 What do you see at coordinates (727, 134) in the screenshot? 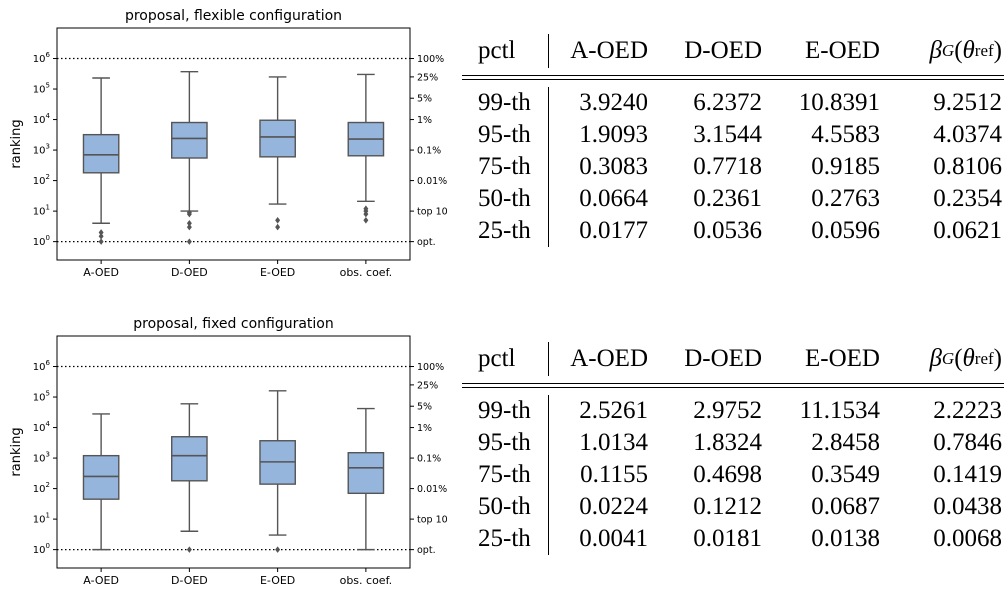
I see `table-cell: 3.1544` at bounding box center [727, 134].